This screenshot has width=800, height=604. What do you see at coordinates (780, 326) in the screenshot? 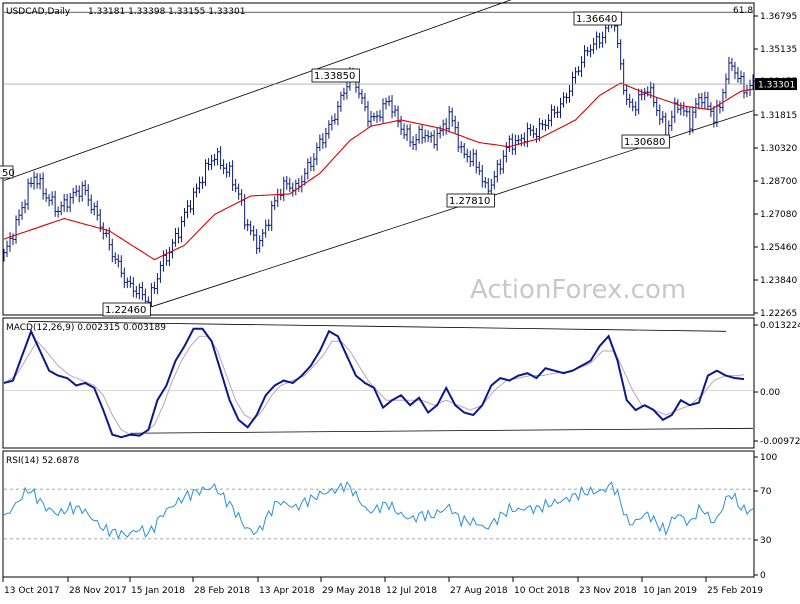
I see `macd-axis-label: 0.013224` at bounding box center [780, 326].